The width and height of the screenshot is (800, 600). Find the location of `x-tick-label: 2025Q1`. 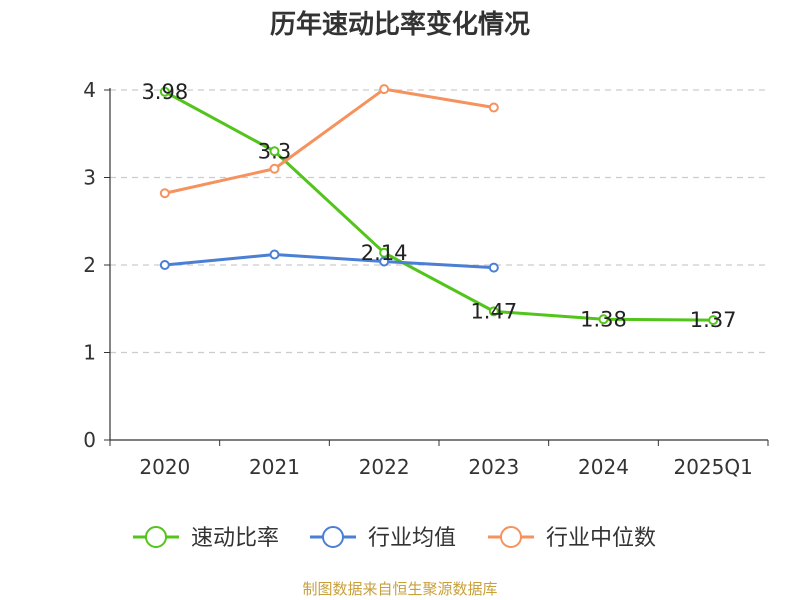

x-tick-label: 2025Q1 is located at coordinates (712, 467).